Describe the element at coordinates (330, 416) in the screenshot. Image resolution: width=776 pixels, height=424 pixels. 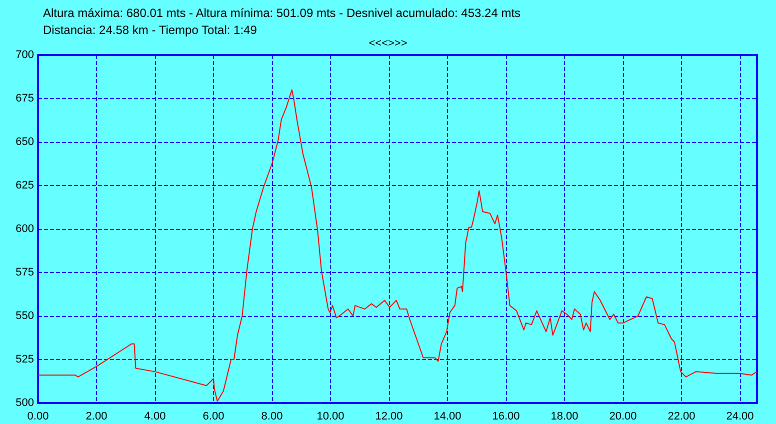
I see `x-tick-label: 10.00` at that location.